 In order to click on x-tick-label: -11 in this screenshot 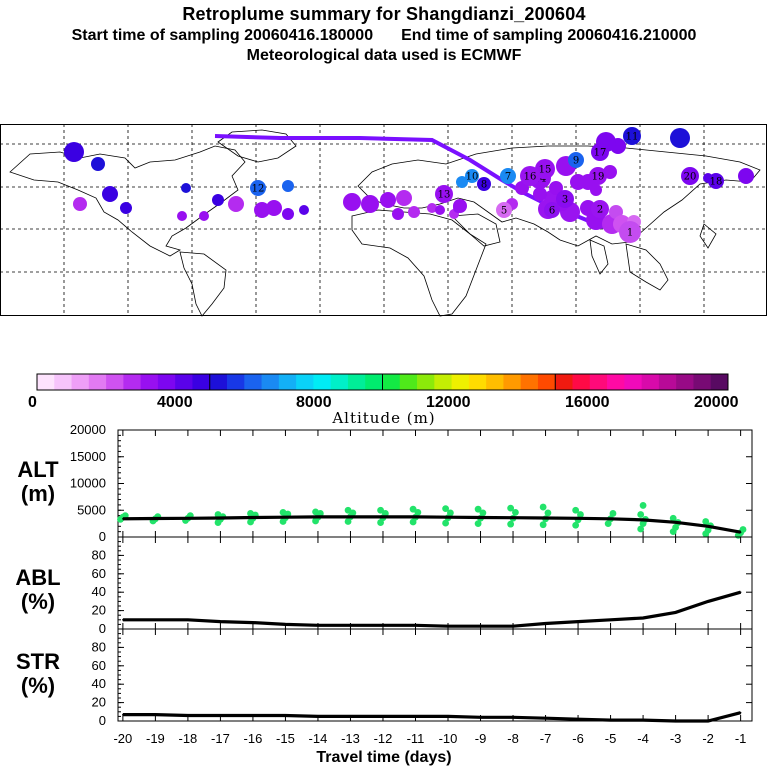, I will do `click(416, 738)`.